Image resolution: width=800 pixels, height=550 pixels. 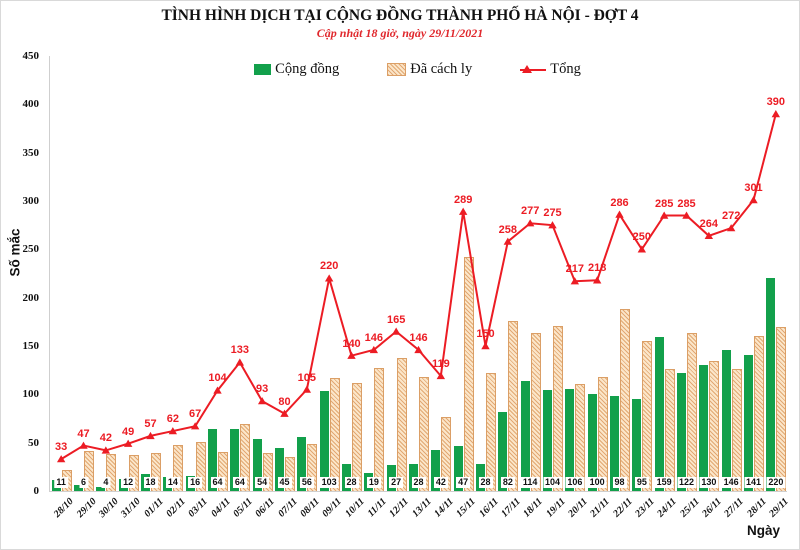 I want to click on y-tick-label: 350, so click(x=31, y=152).